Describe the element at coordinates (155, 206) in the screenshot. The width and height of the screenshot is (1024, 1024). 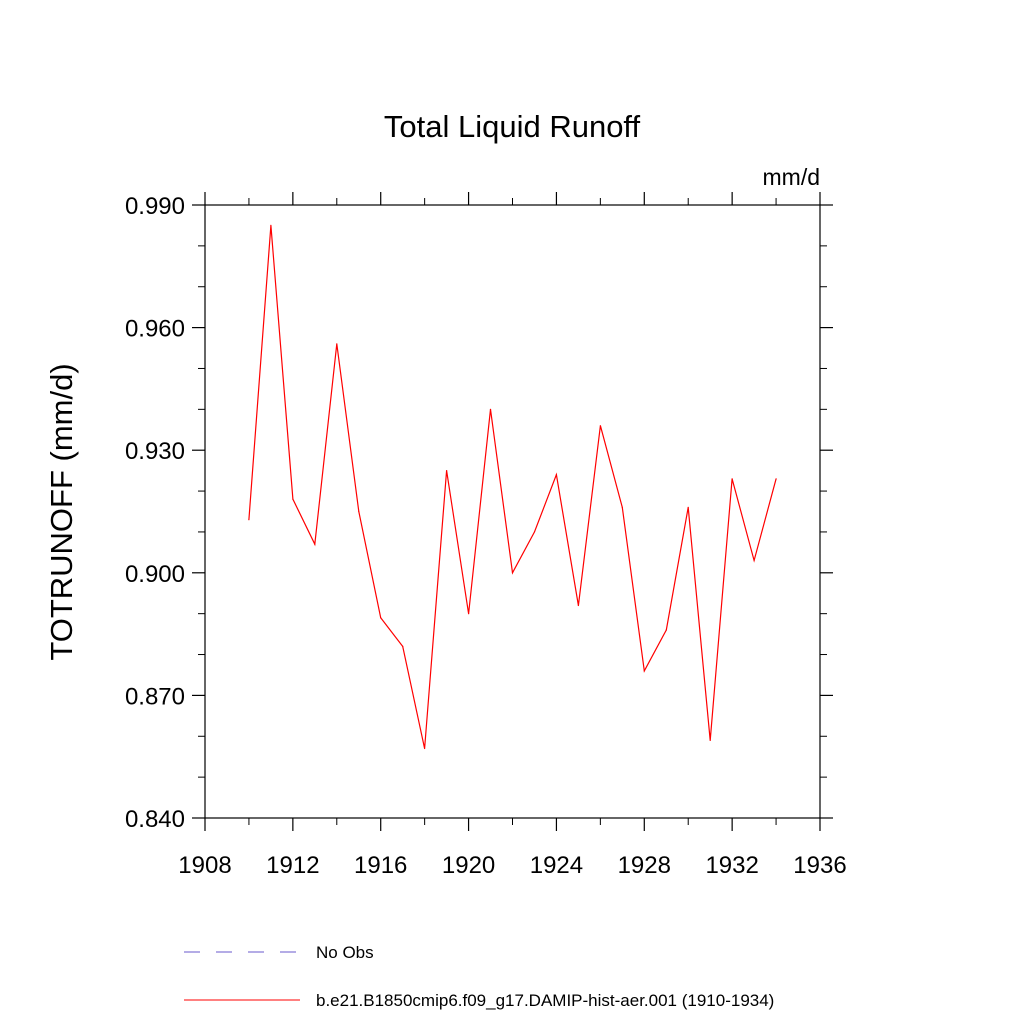
I see `y-tick-label: 0.990` at that location.